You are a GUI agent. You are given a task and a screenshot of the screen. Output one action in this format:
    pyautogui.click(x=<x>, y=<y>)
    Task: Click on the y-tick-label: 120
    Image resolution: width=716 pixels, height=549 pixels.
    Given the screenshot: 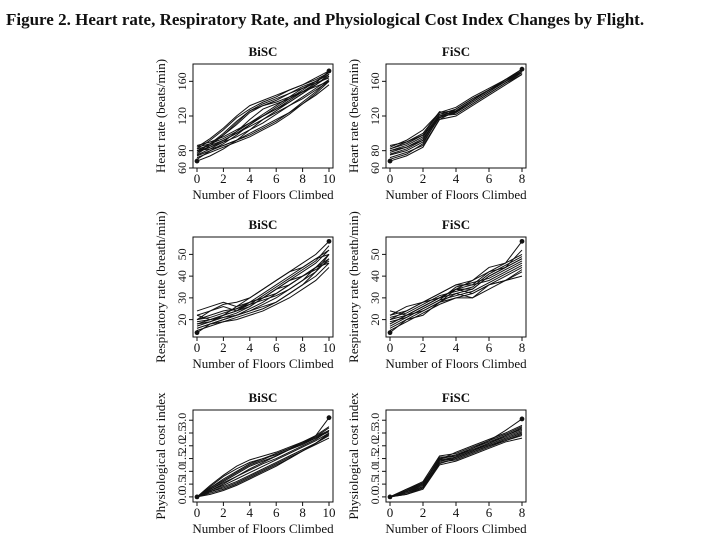 What is the action you would take?
    pyautogui.click(x=375, y=116)
    